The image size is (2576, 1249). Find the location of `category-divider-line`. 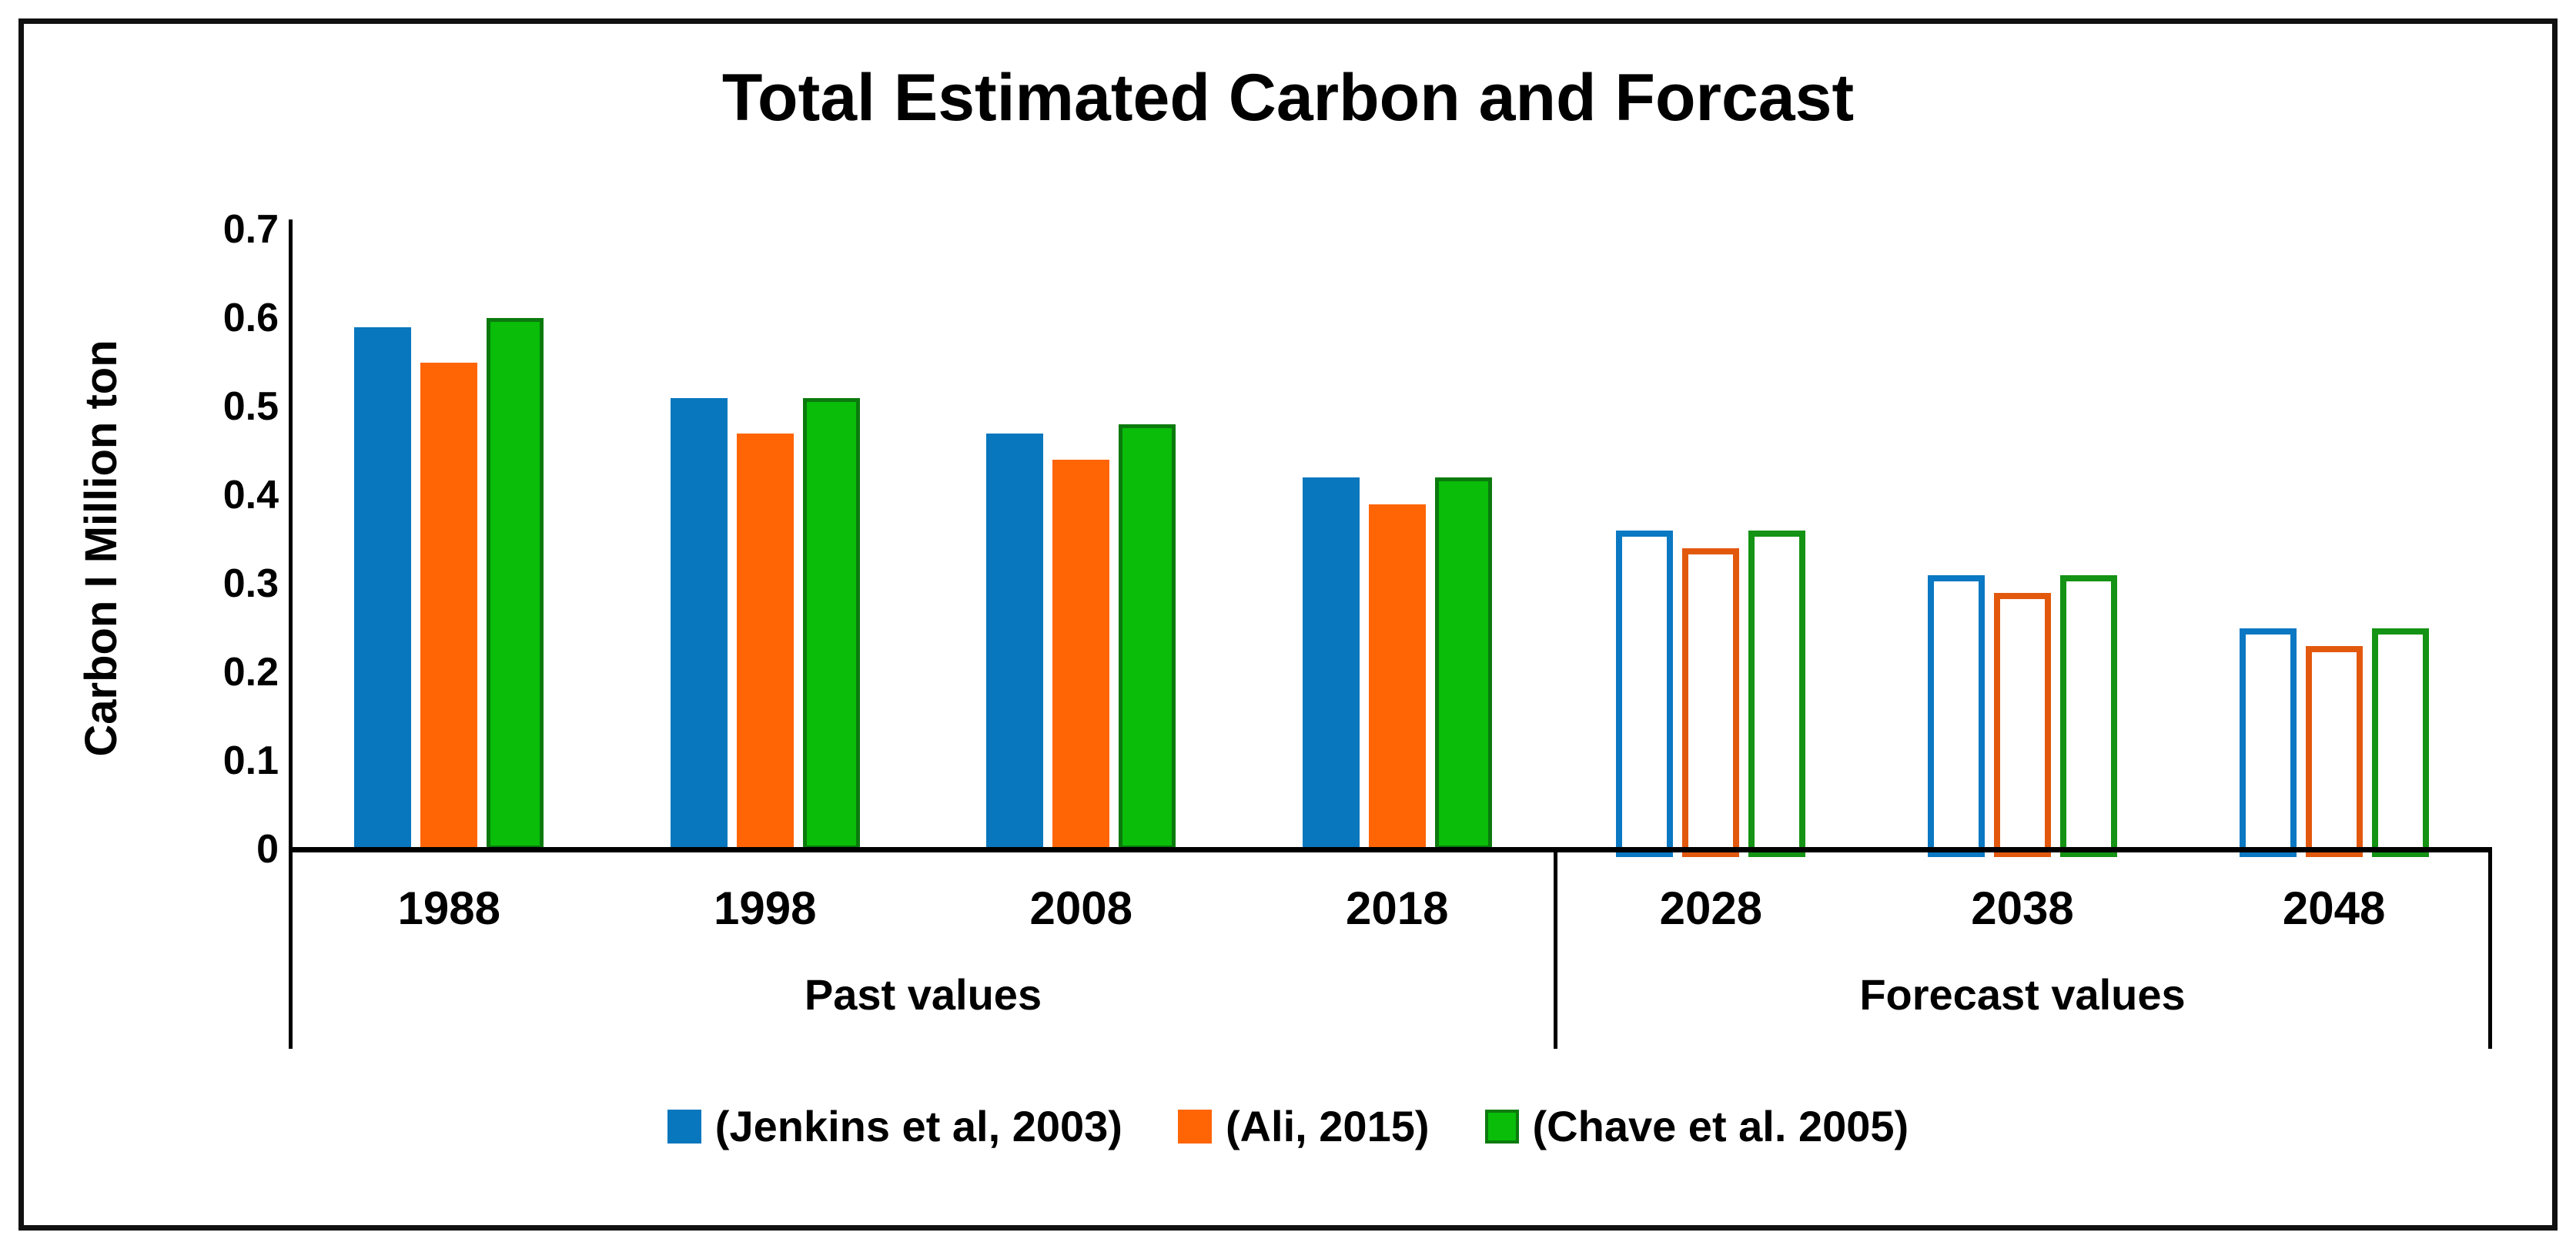

category-divider-line is located at coordinates (1556, 948).